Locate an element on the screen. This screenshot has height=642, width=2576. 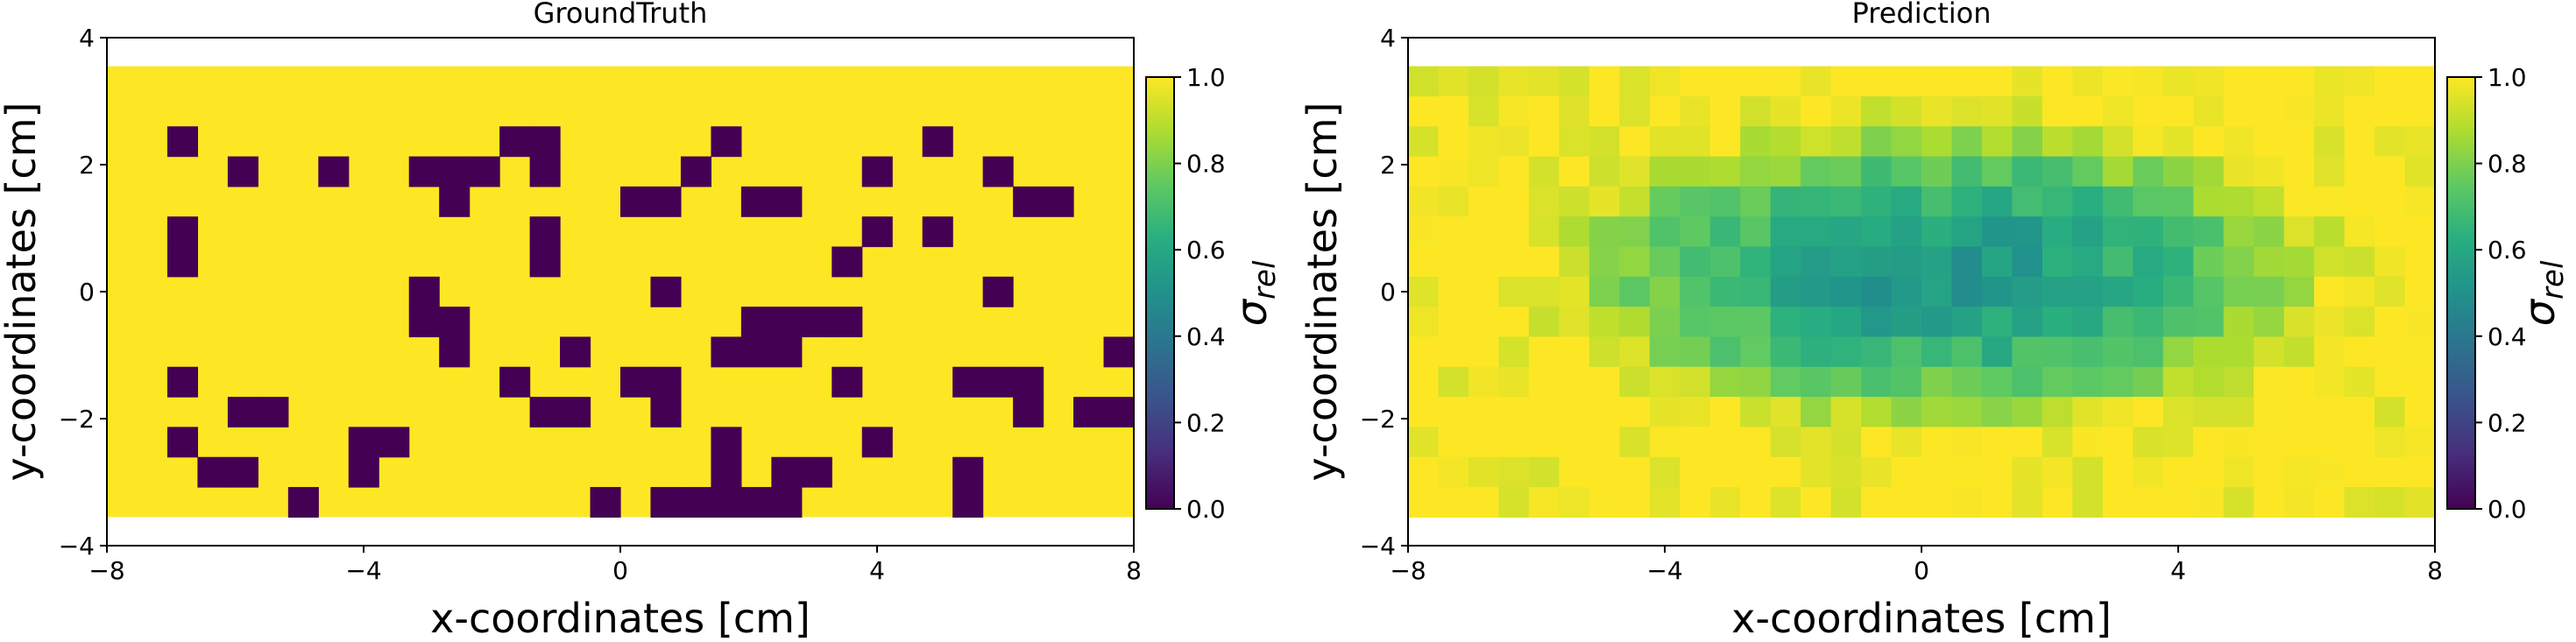
y-axis-label: y-coordinates [cm] is located at coordinates (1322, 292).